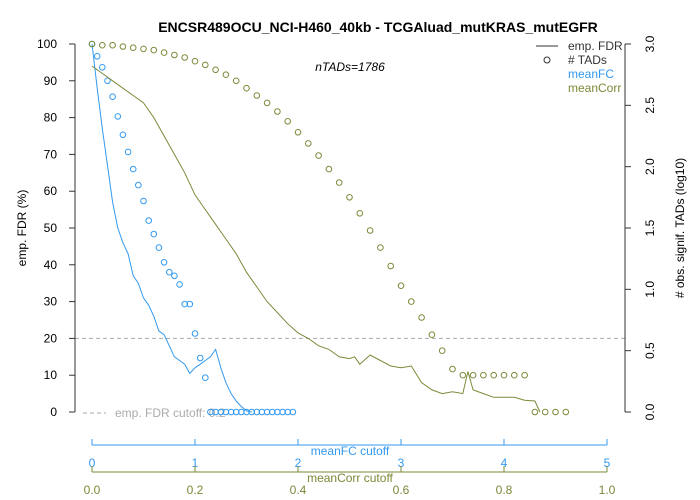  Describe the element at coordinates (170, 413) in the screenshot. I see `fdr-cutoff-label: emp. FDR cutoff: 0.2` at that location.